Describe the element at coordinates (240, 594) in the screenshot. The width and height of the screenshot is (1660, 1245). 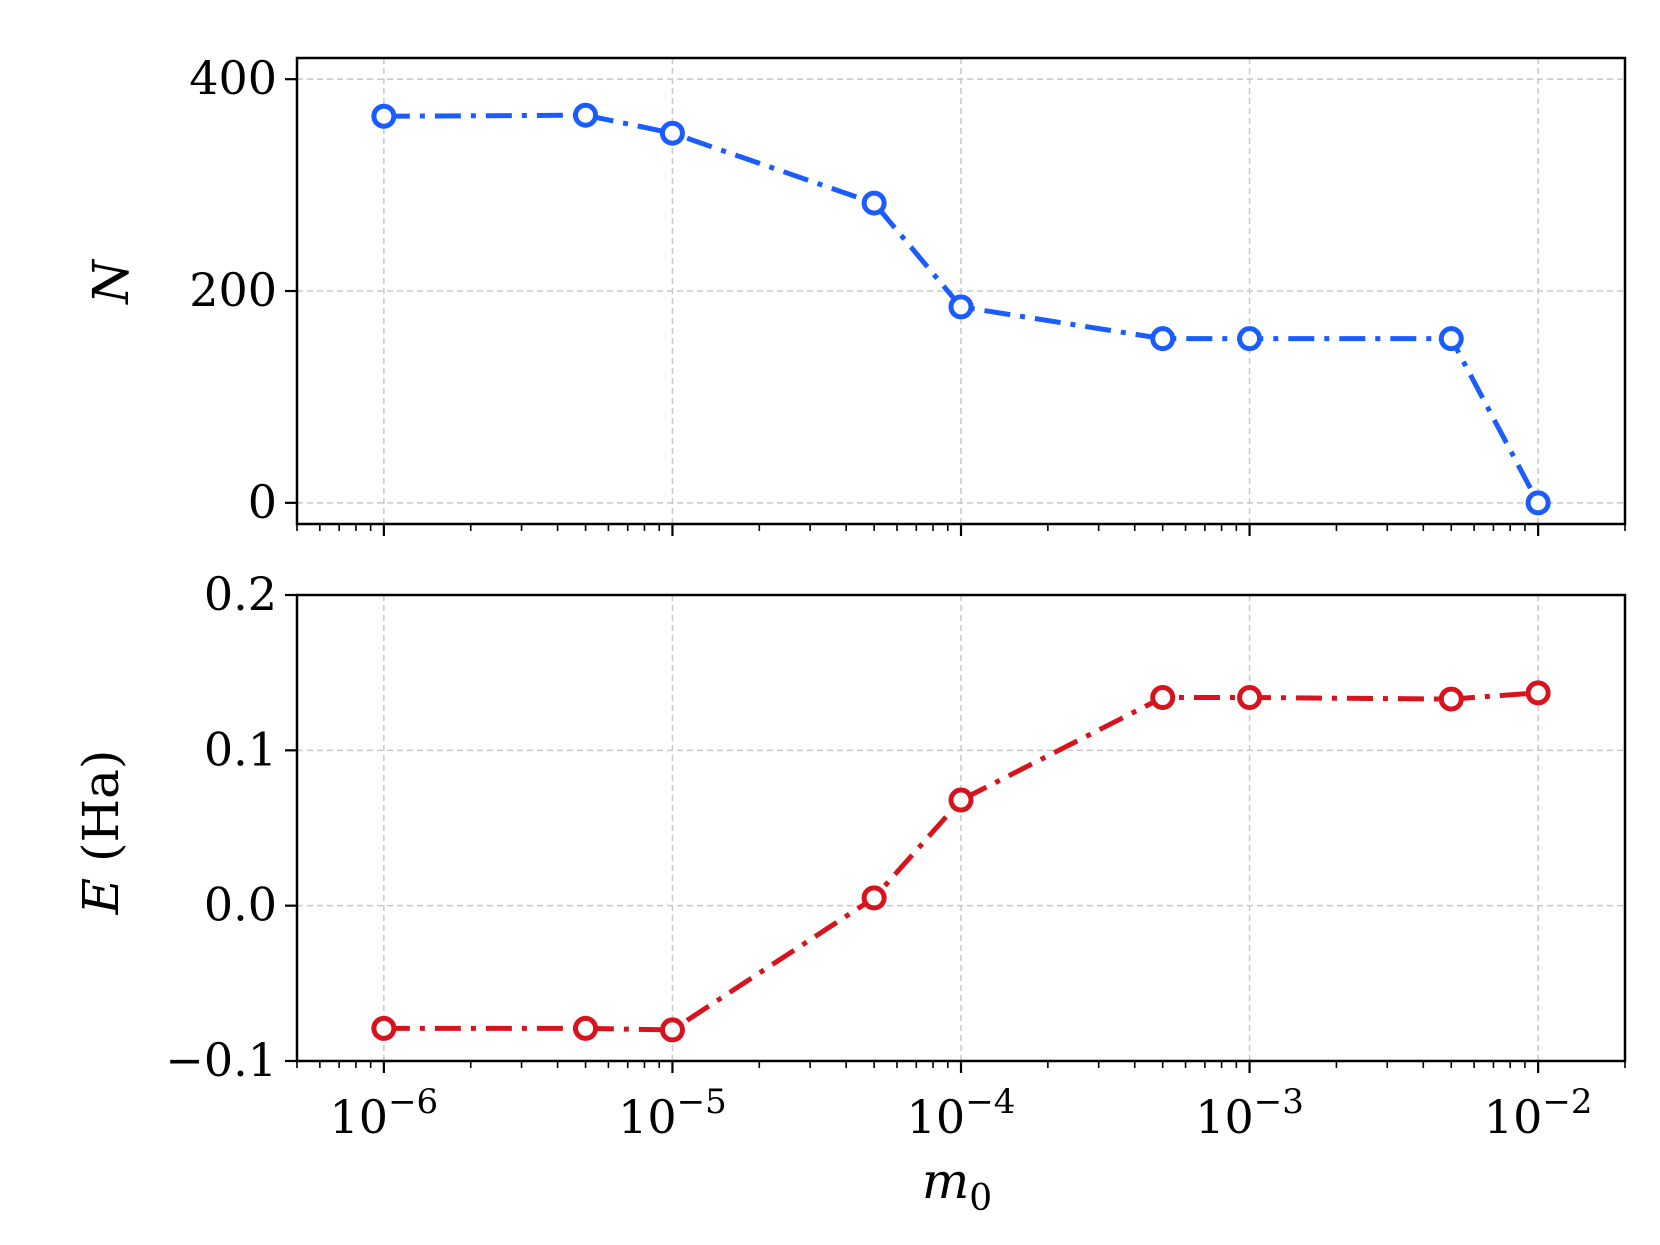
I see `y-tick-label: 0.2` at that location.